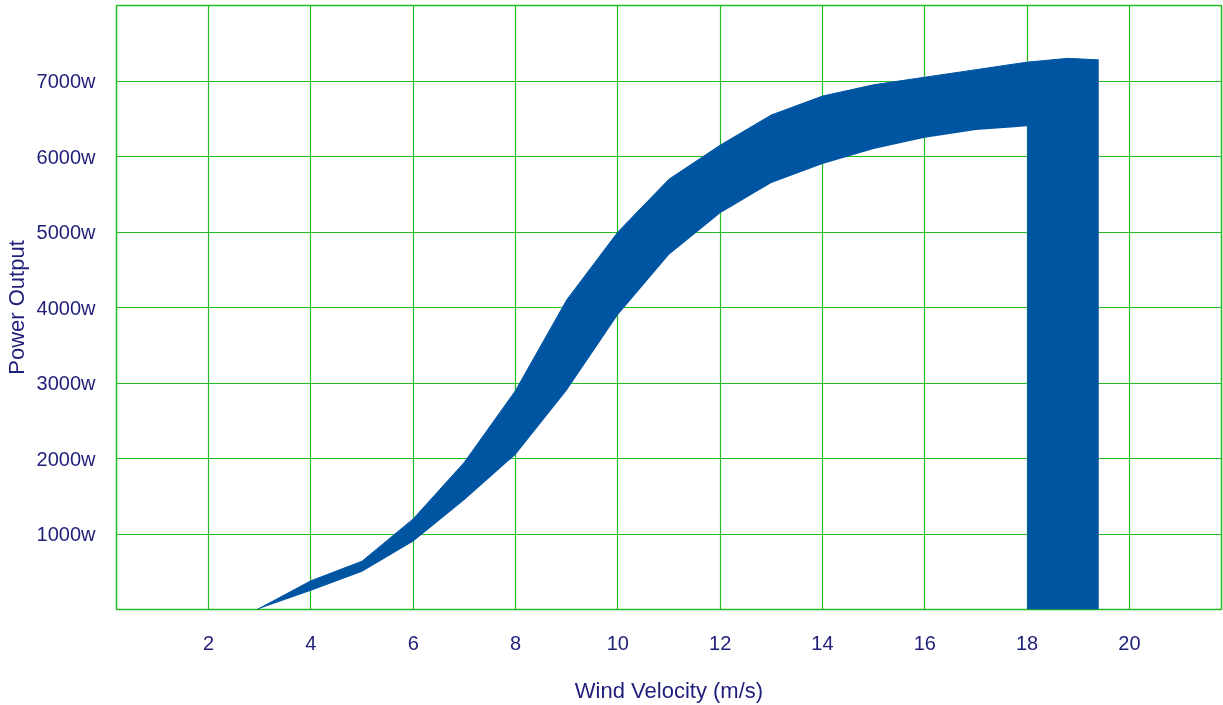  I want to click on y-tick-label: 1000w, so click(66, 534).